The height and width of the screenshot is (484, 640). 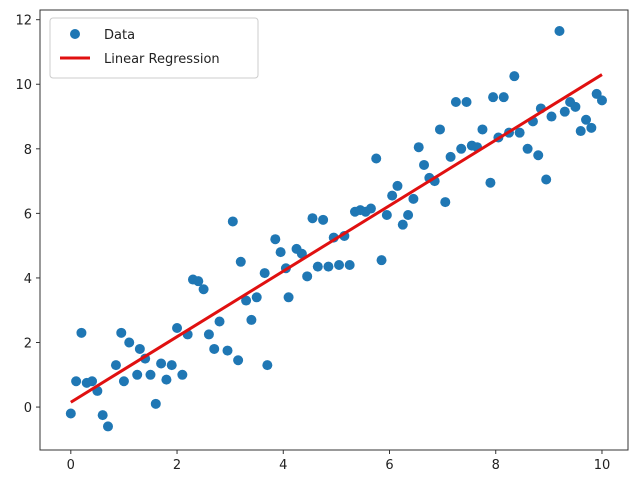 I want to click on y-tick-label: 8, so click(x=28, y=150).